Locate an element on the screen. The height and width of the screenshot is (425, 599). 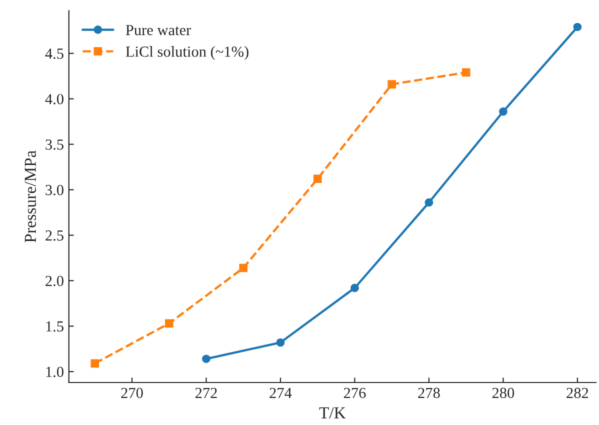
x-tick-label: 272 is located at coordinates (206, 393).